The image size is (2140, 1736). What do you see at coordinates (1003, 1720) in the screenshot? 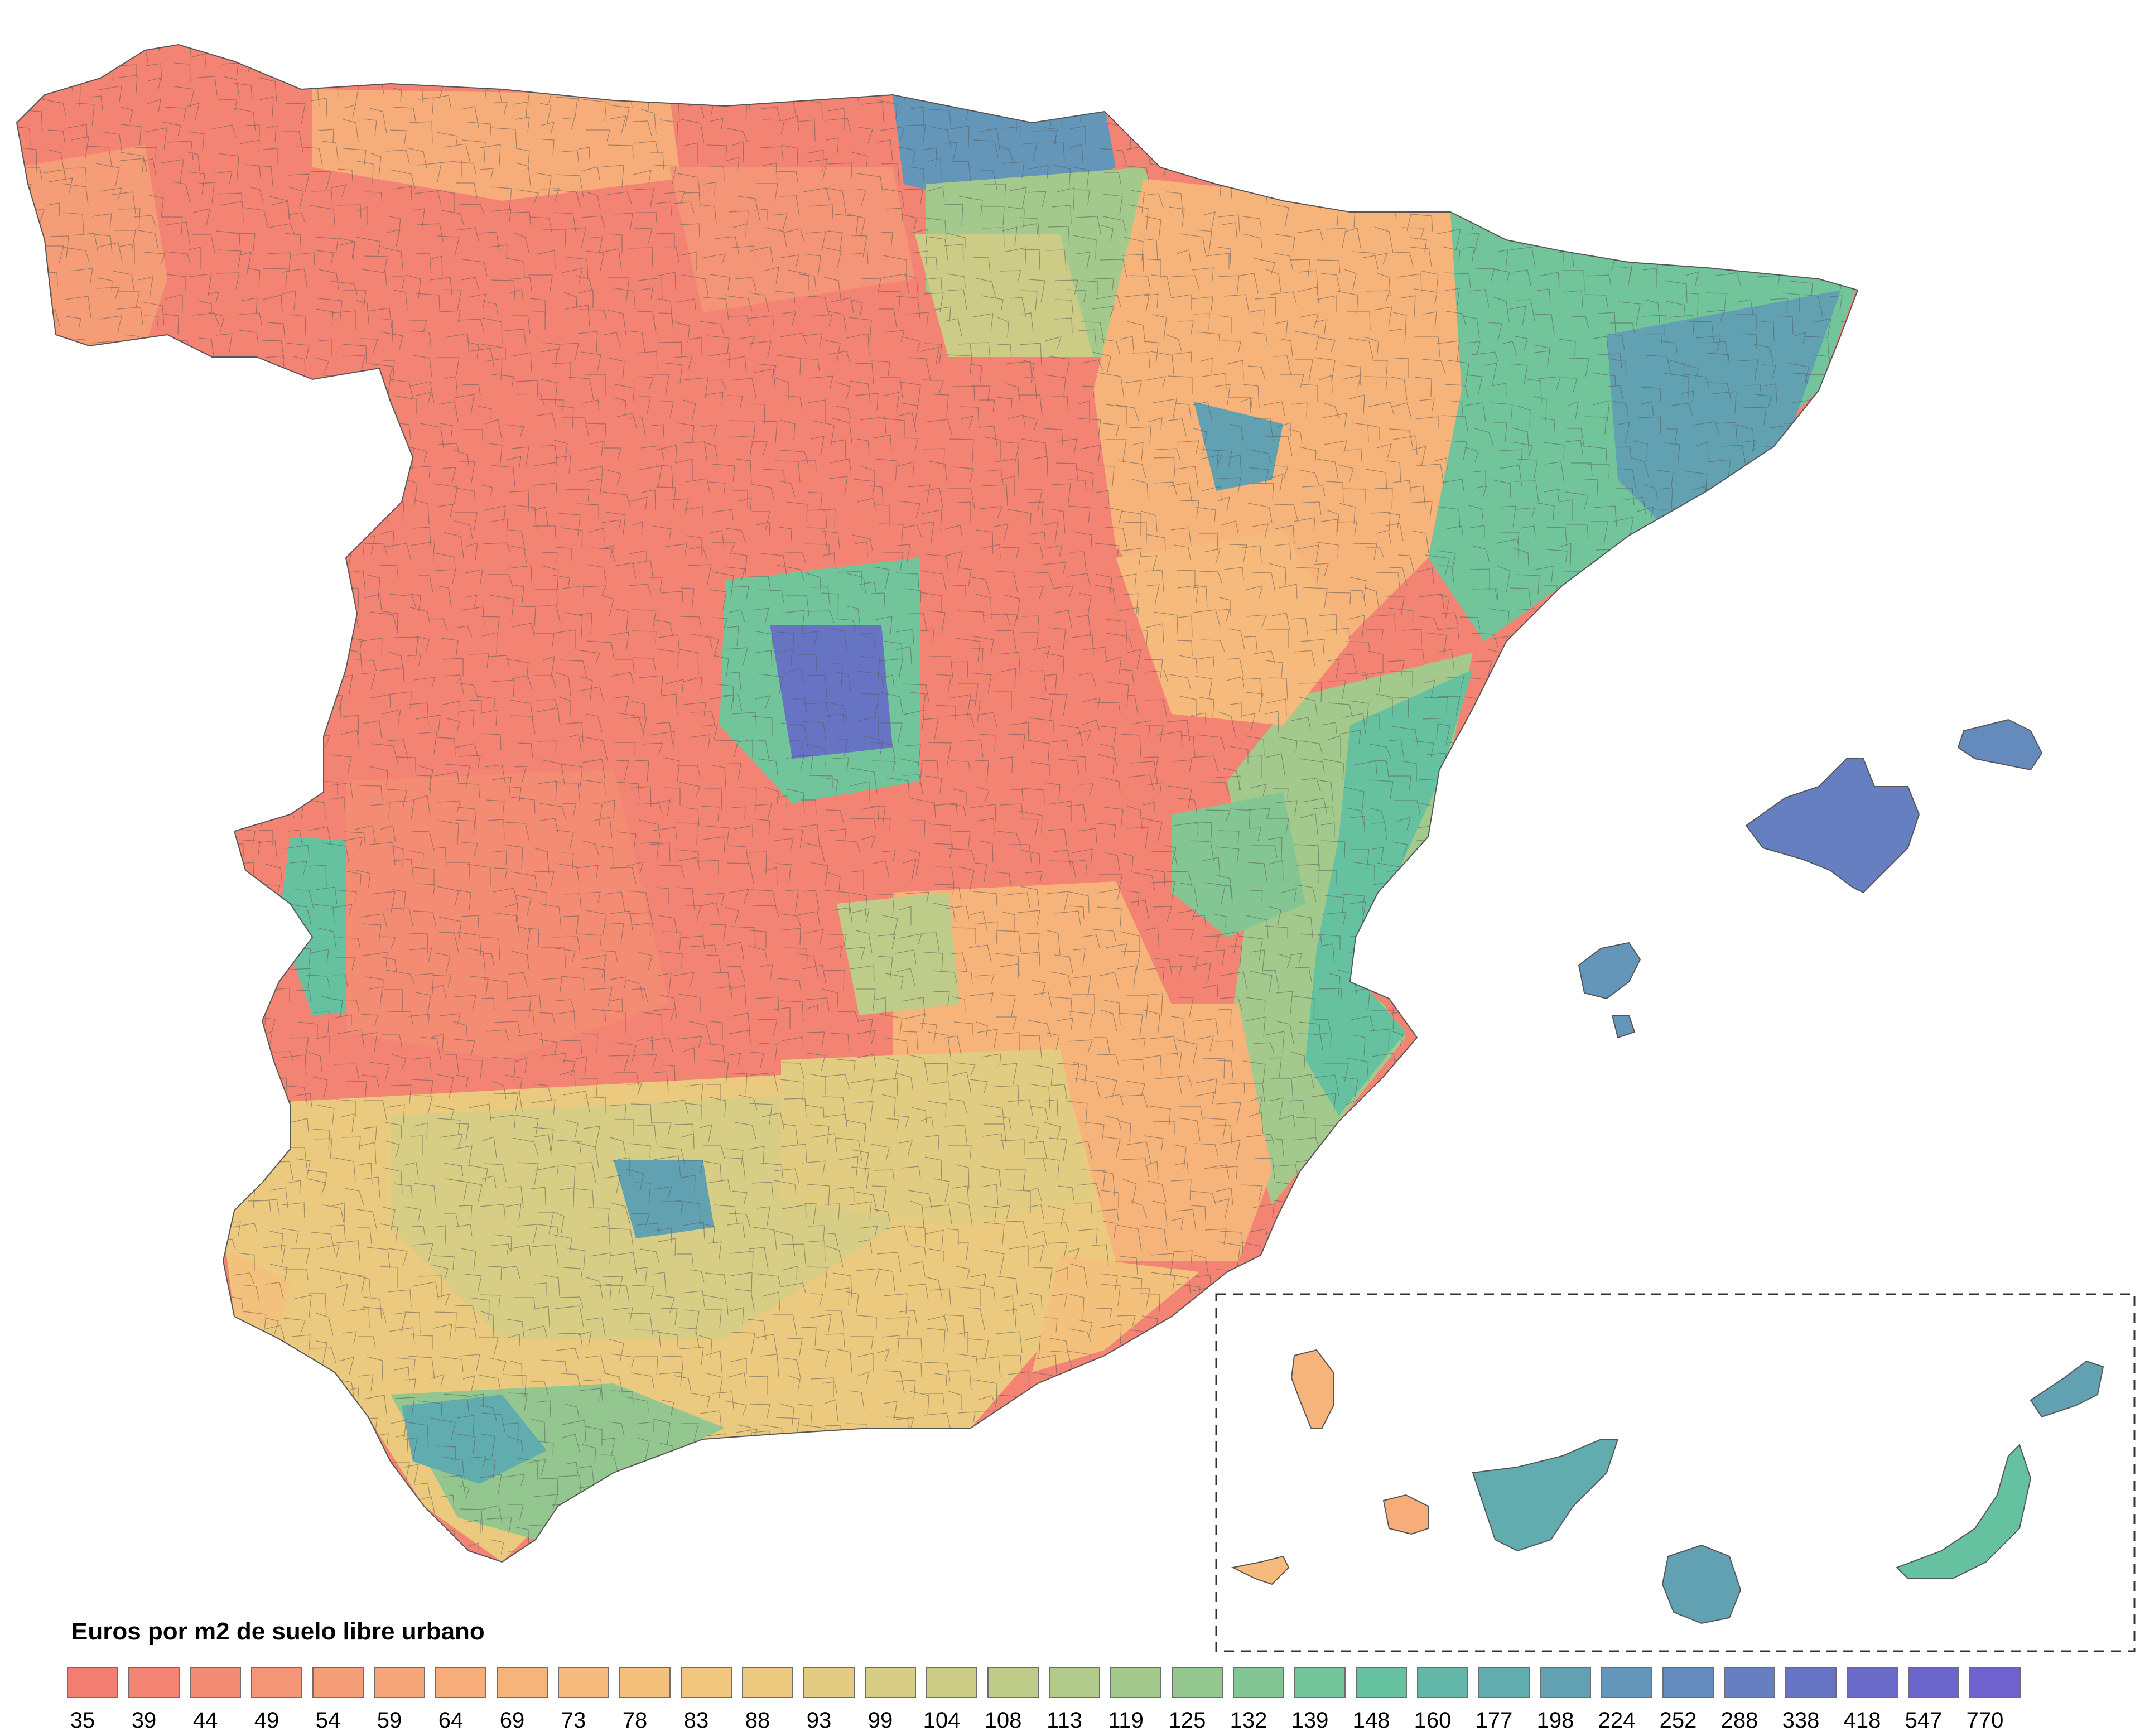
I see `legend-label: 108` at bounding box center [1003, 1720].